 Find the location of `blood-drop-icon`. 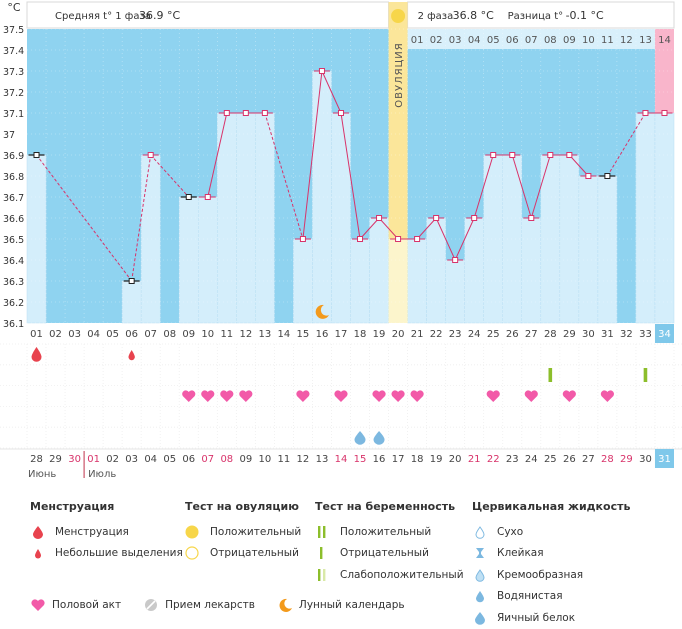

blood-drop-icon is located at coordinates (38, 532).